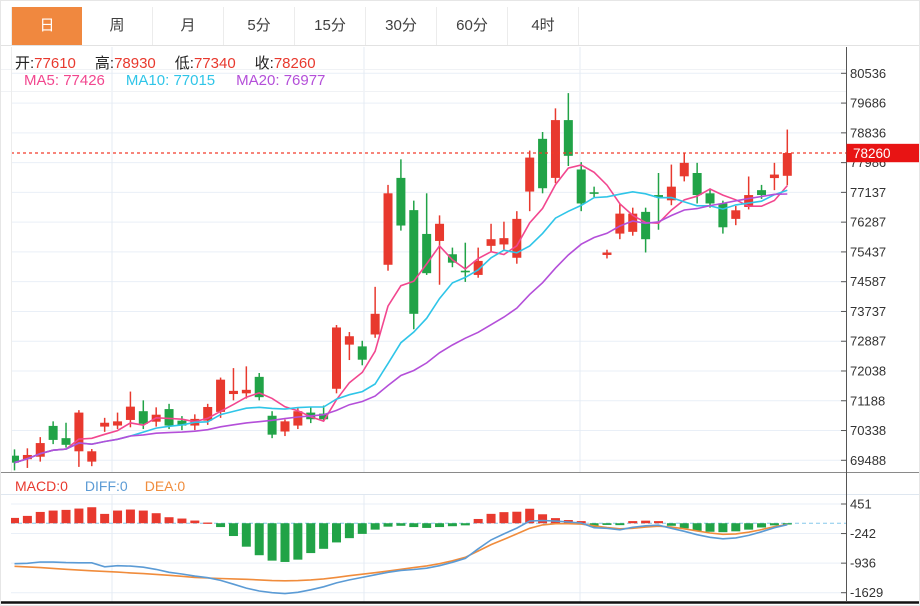 The image size is (920, 606). What do you see at coordinates (868, 281) in the screenshot?
I see `axis-tick-label: 74587` at bounding box center [868, 281].